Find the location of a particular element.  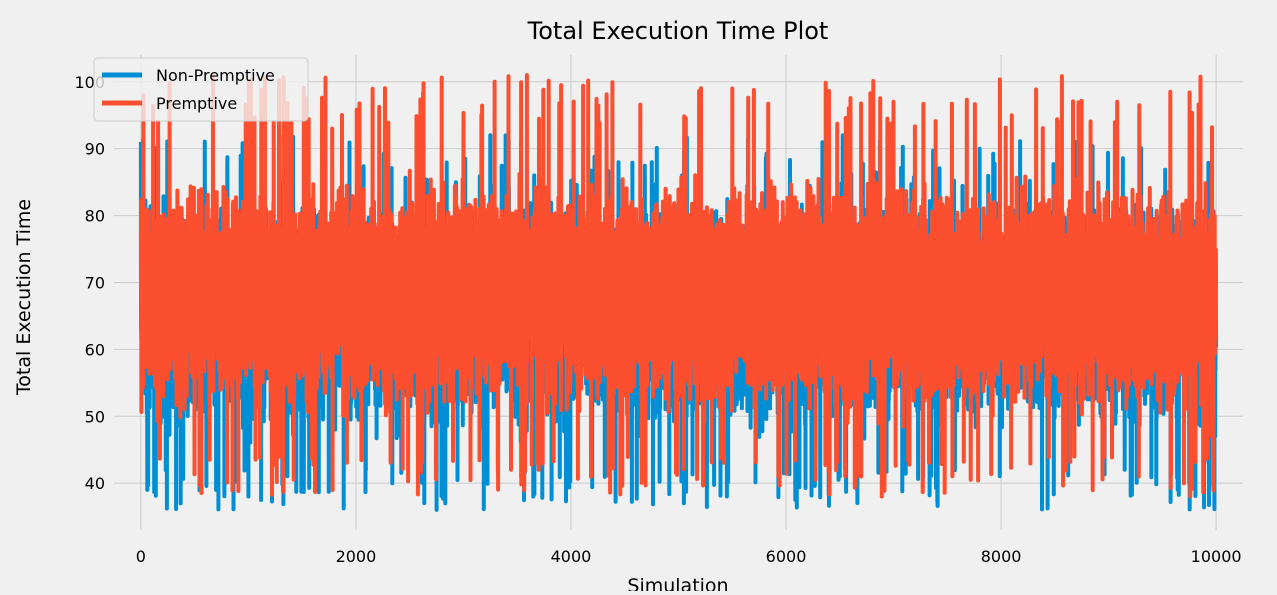

x-tick-label: 10000 is located at coordinates (1216, 556).